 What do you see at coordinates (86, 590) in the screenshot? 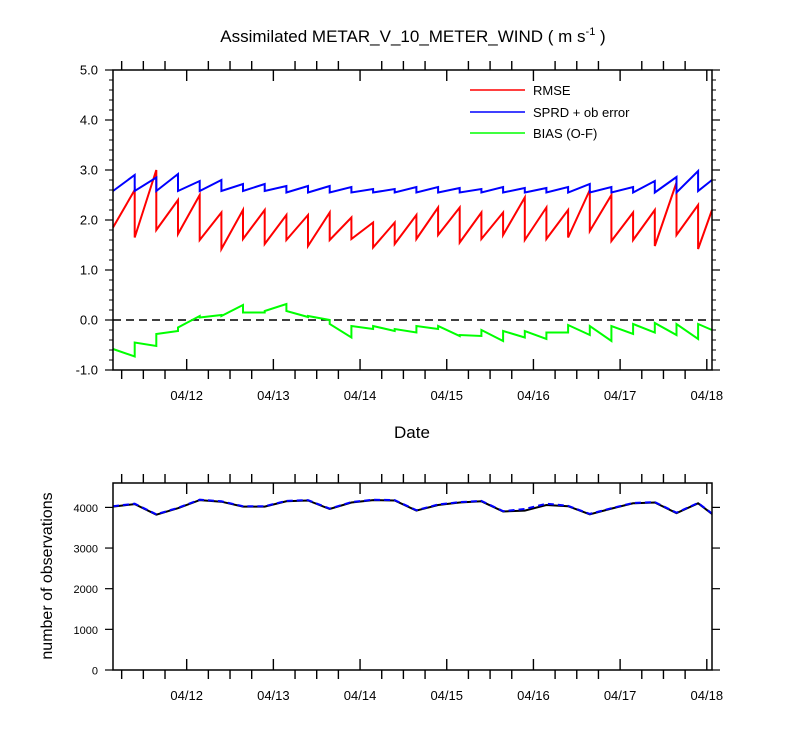
I see `y-tick-label: 2000` at bounding box center [86, 590].